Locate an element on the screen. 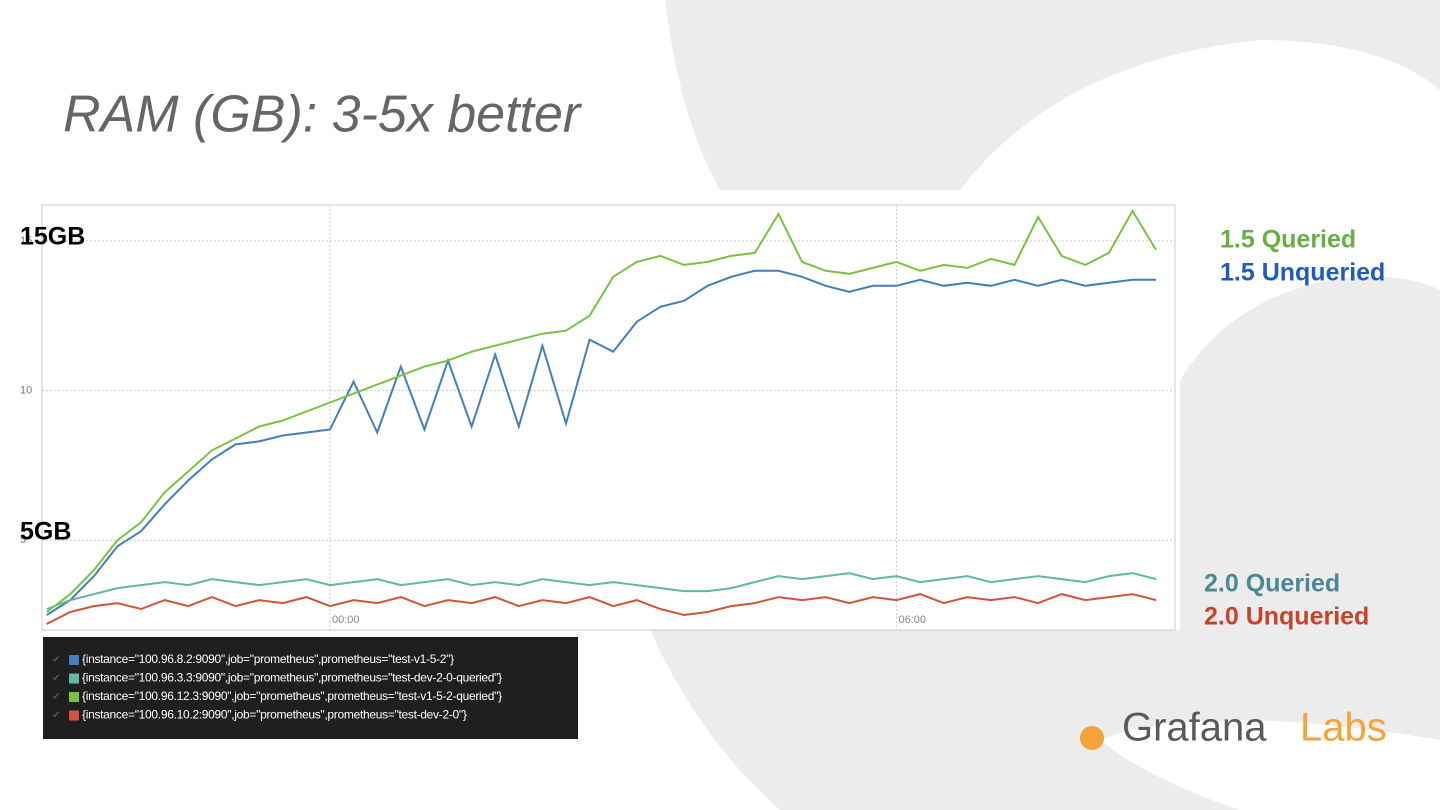 The image size is (1440, 810). logo-suffix: Labs is located at coordinates (1343, 728).